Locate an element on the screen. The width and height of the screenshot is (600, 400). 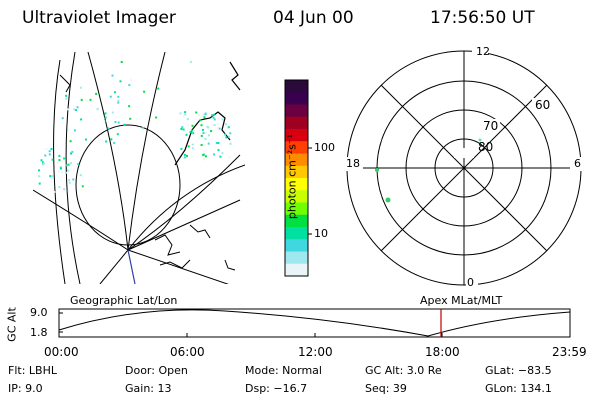
altitude-xtick-00: 00:00 is located at coordinates (61, 352).